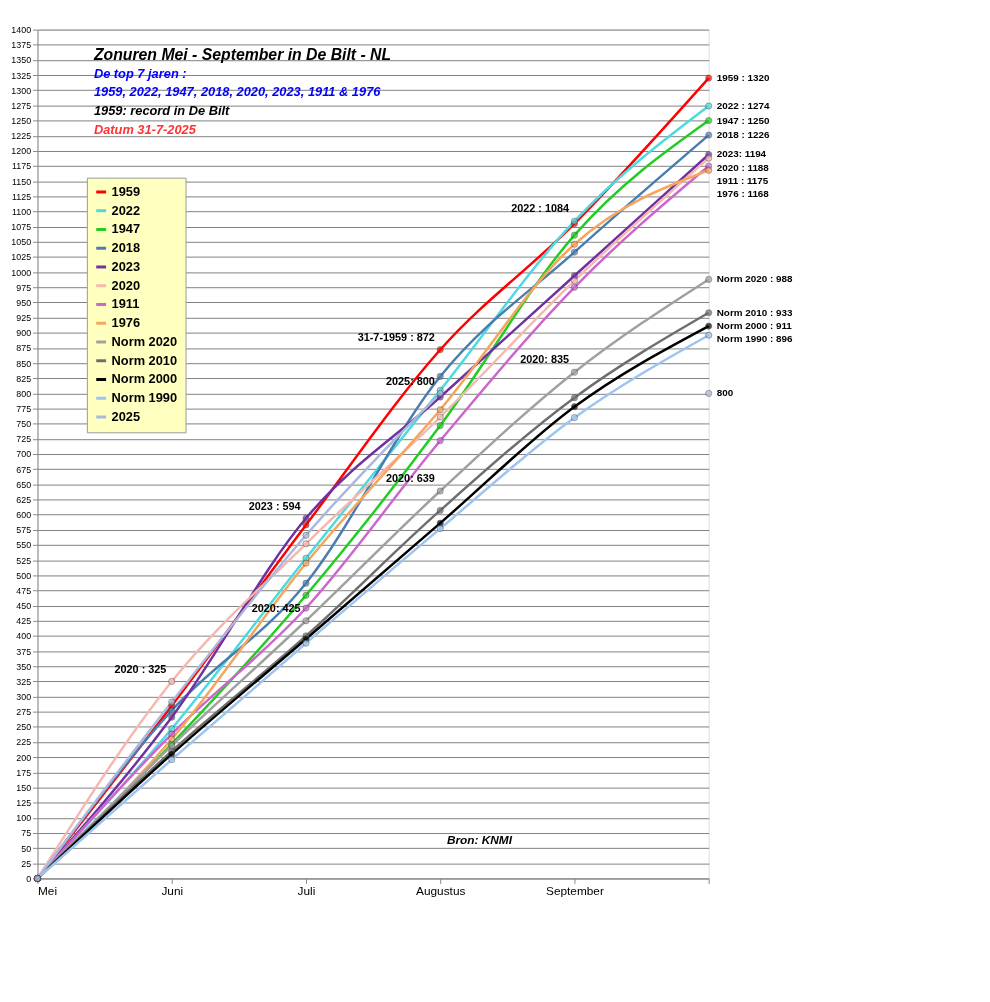 This screenshot has width=990, height=1002. What do you see at coordinates (26, 863) in the screenshot?
I see `y-tick-label: 25` at bounding box center [26, 863].